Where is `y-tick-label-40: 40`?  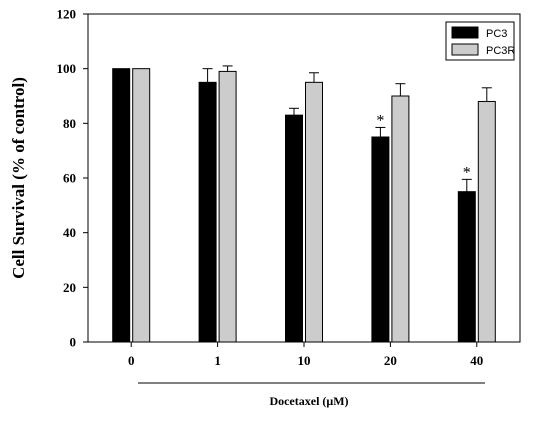
y-tick-label-40: 40 is located at coordinates (69, 232).